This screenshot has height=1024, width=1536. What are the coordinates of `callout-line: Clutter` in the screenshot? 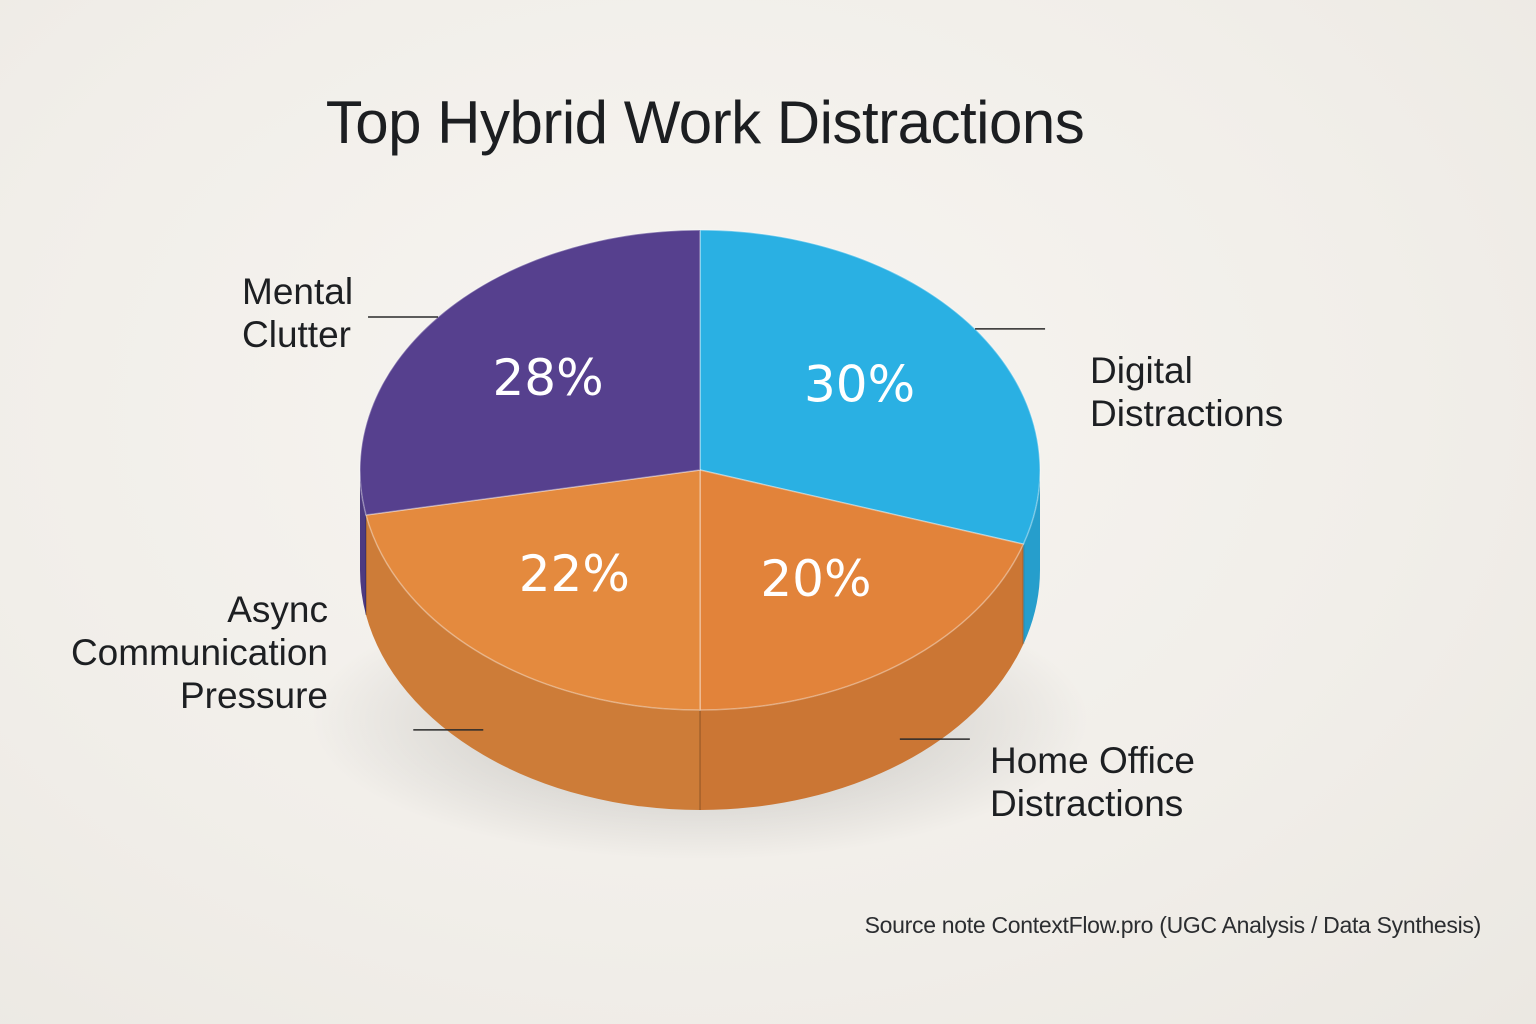 It's located at (296, 334).